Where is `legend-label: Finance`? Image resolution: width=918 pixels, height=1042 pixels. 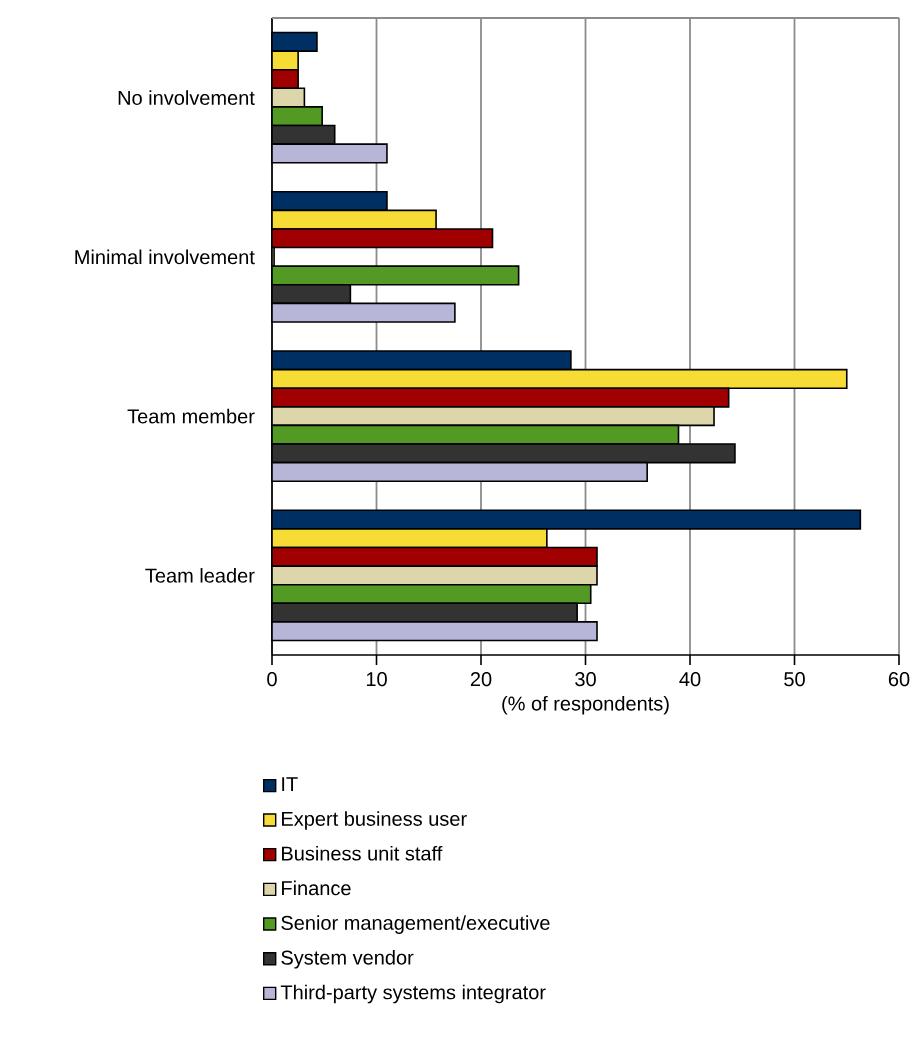
legend-label: Finance is located at coordinates (316, 888).